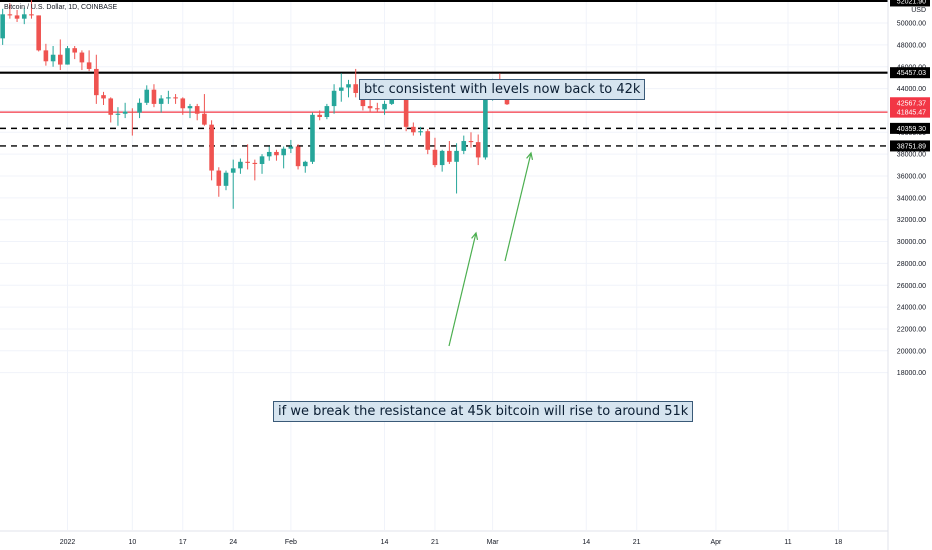 The image size is (932, 550). I want to click on x-tick-label: 18, so click(839, 542).